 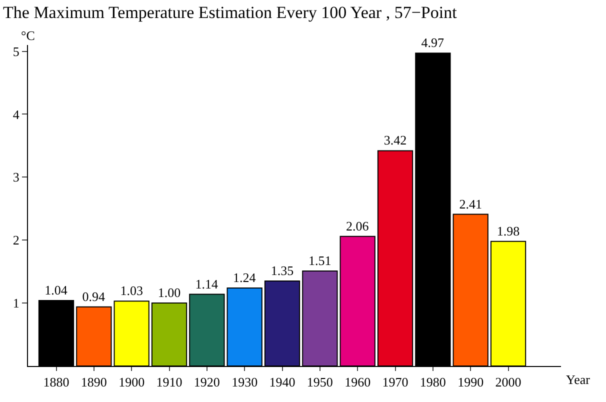 I want to click on x-tick-label: 2000, so click(x=508, y=382).